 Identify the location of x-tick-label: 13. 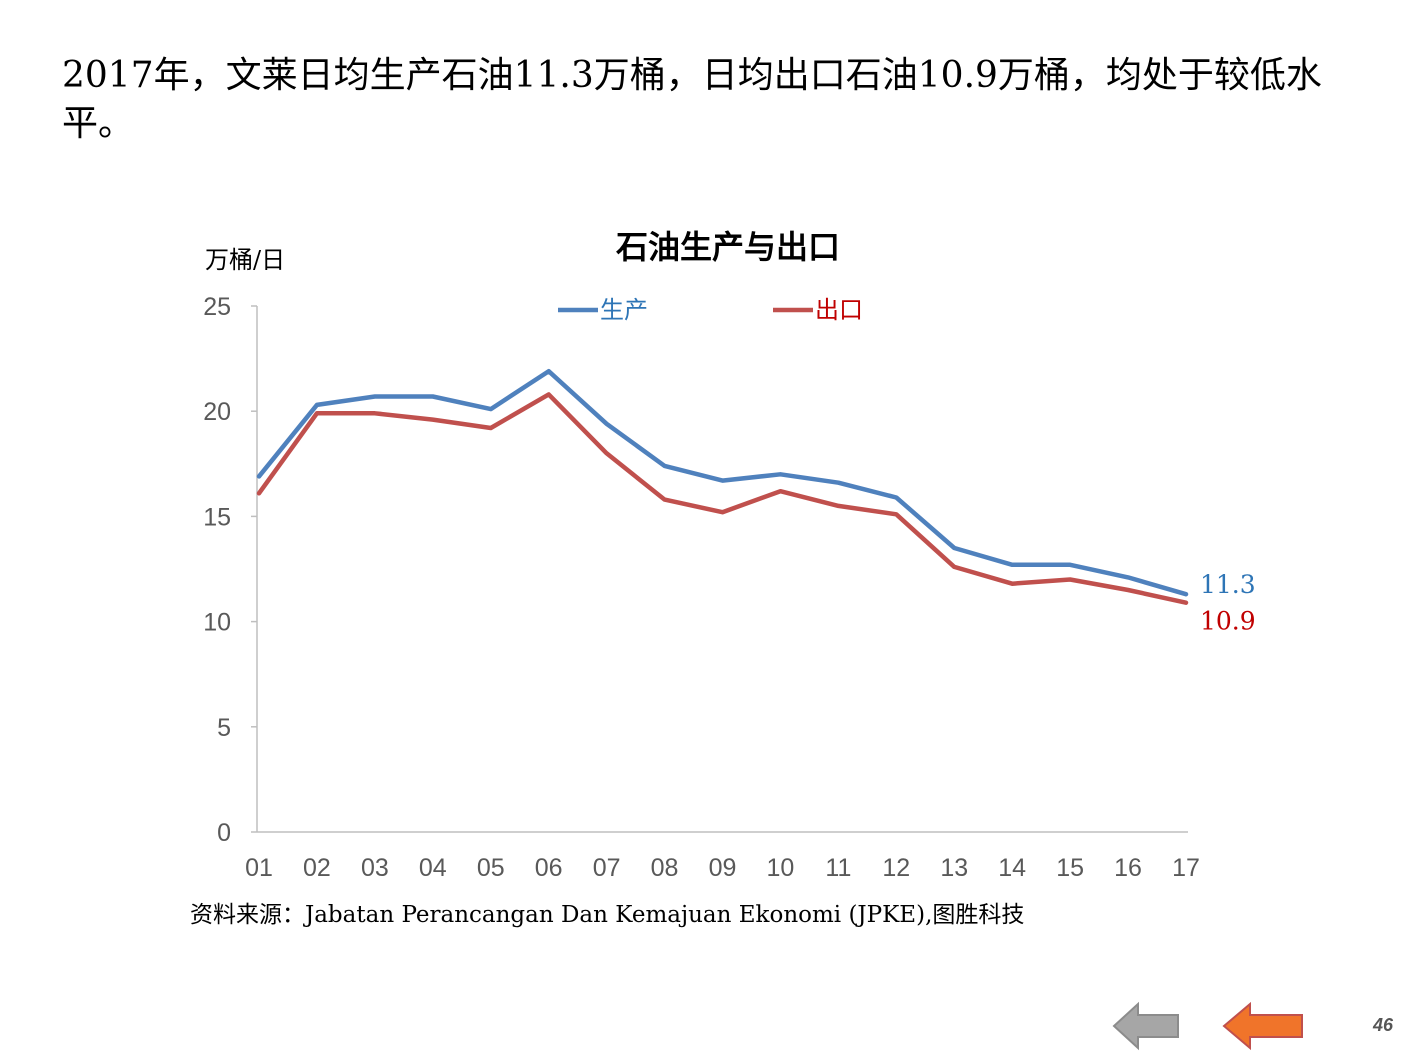
(954, 868).